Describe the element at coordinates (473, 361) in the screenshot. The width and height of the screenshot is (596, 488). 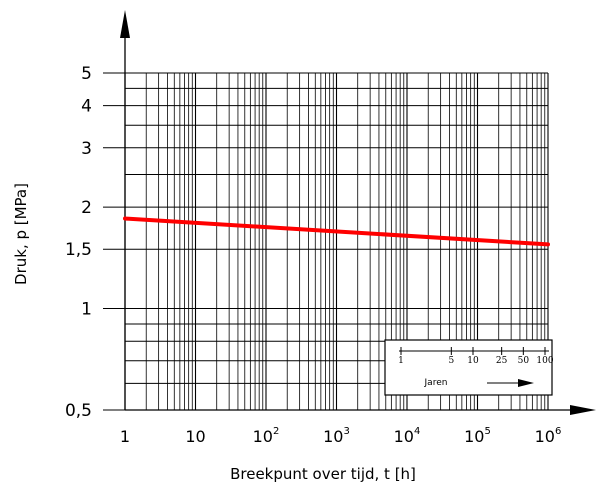
I see `inset-tick-label: 10` at that location.